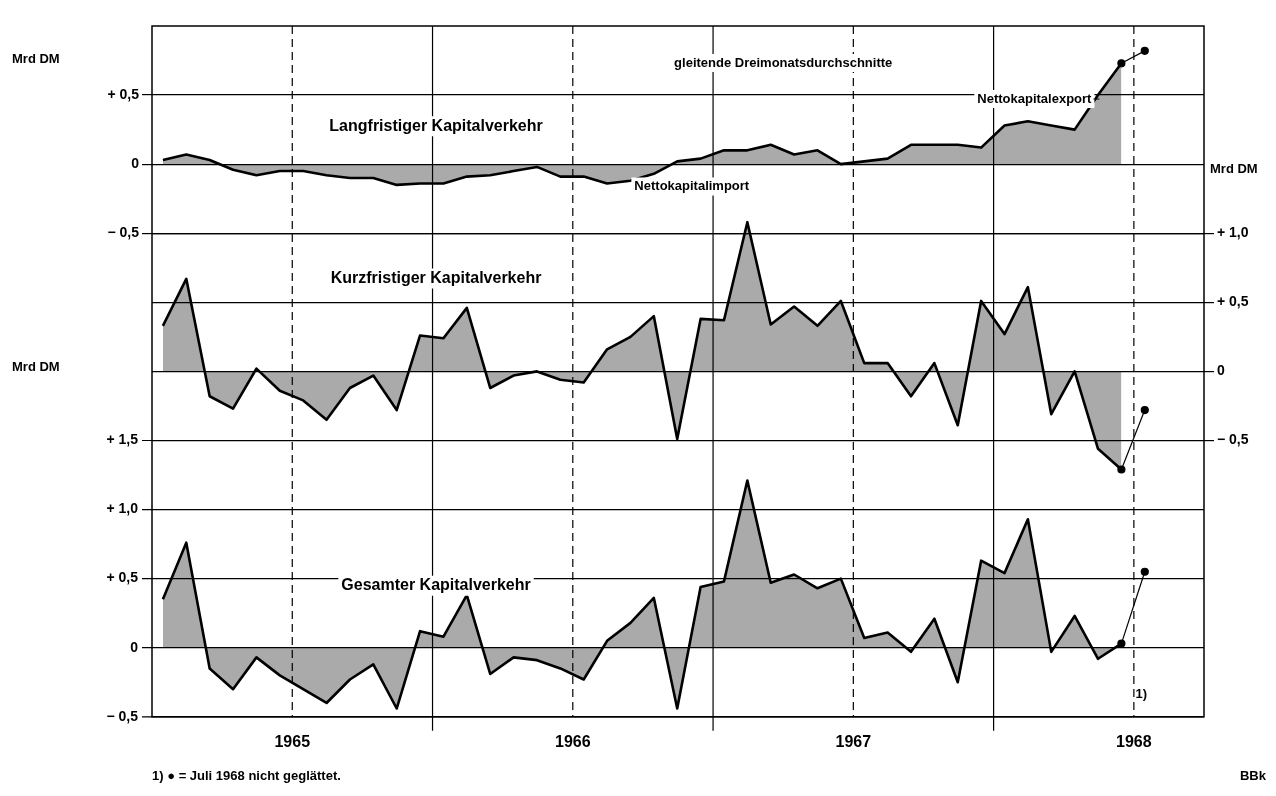  What do you see at coordinates (1134, 741) in the screenshot?
I see `x-tick-label: 1968` at bounding box center [1134, 741].